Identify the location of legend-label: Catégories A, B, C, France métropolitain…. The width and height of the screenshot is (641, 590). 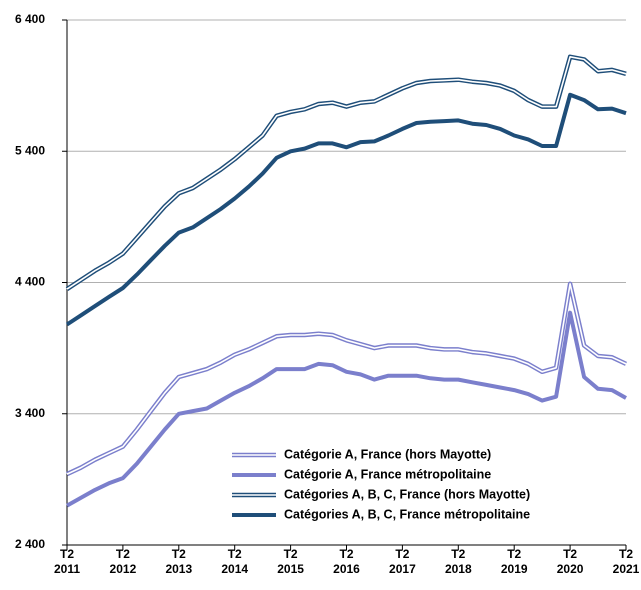
(407, 514).